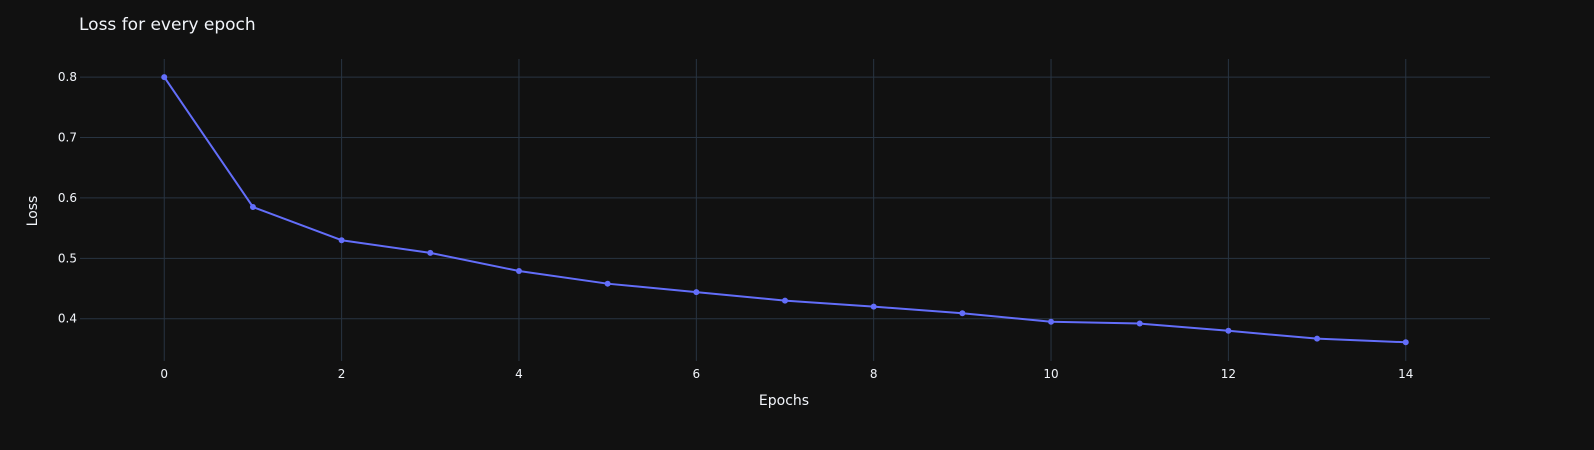  What do you see at coordinates (67, 319) in the screenshot?
I see `y-tick-label: 0.4` at bounding box center [67, 319].